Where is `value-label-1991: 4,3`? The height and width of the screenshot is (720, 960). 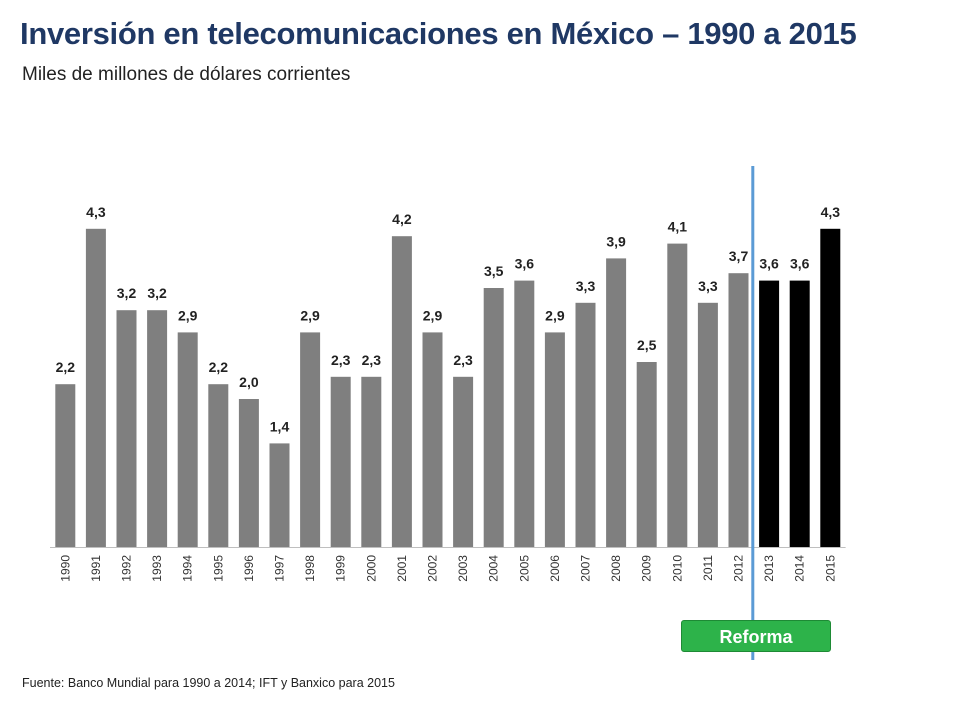 value-label-1991: 4,3 is located at coordinates (96, 212).